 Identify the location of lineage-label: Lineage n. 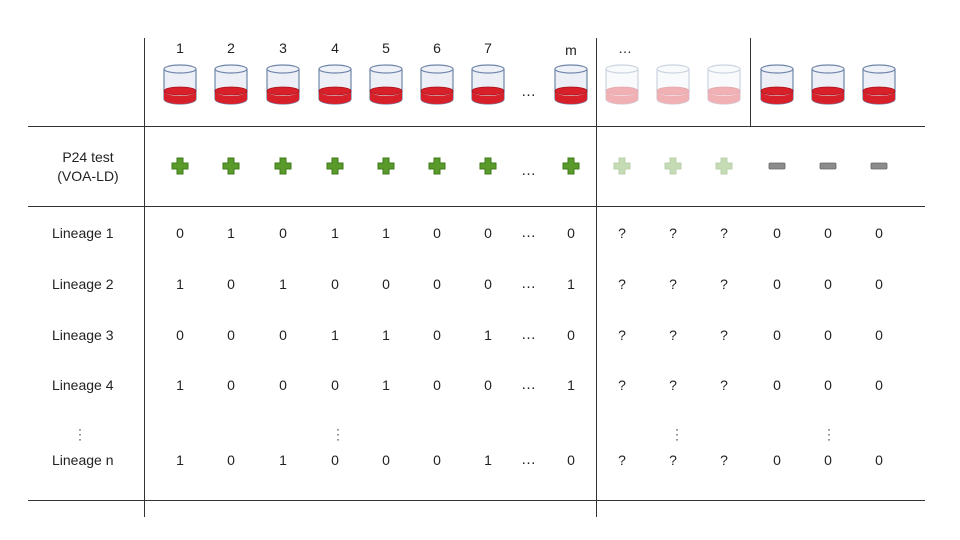
(83, 460).